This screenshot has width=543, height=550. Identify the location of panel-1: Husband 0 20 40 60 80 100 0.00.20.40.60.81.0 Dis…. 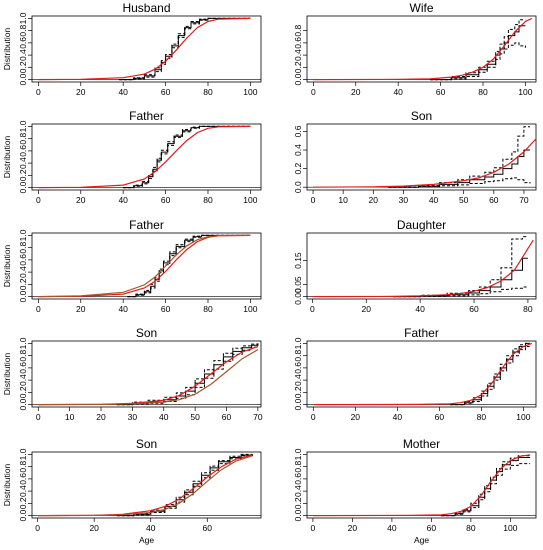
(132, 49).